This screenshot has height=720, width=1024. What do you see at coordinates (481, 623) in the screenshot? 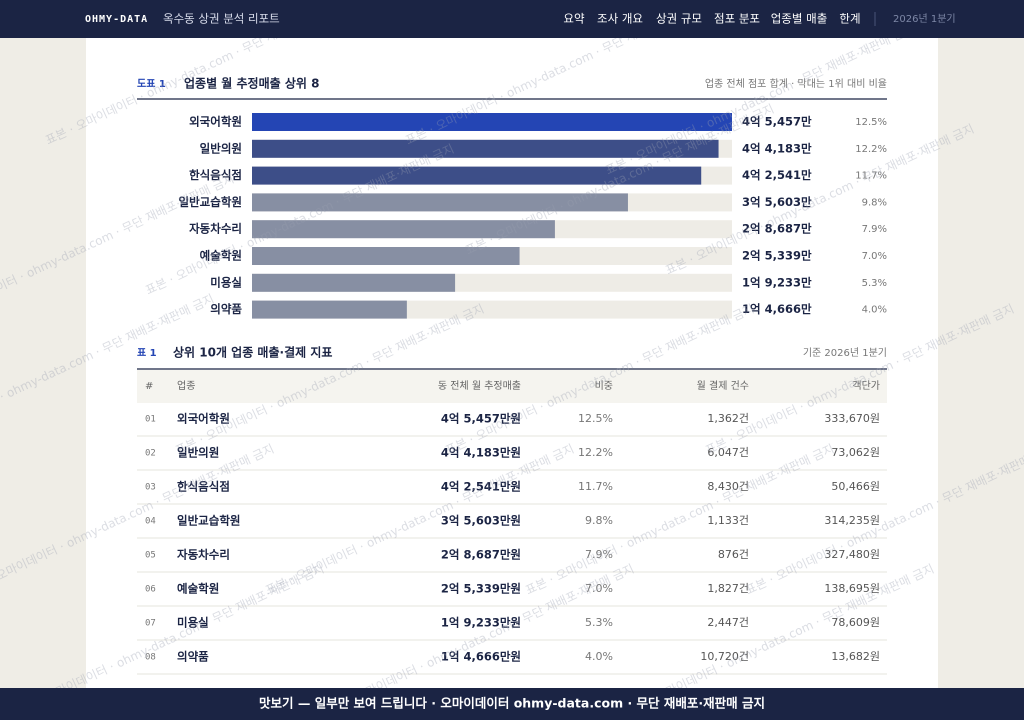
I see `table-cell: 1억 9,233만원` at bounding box center [481, 623].